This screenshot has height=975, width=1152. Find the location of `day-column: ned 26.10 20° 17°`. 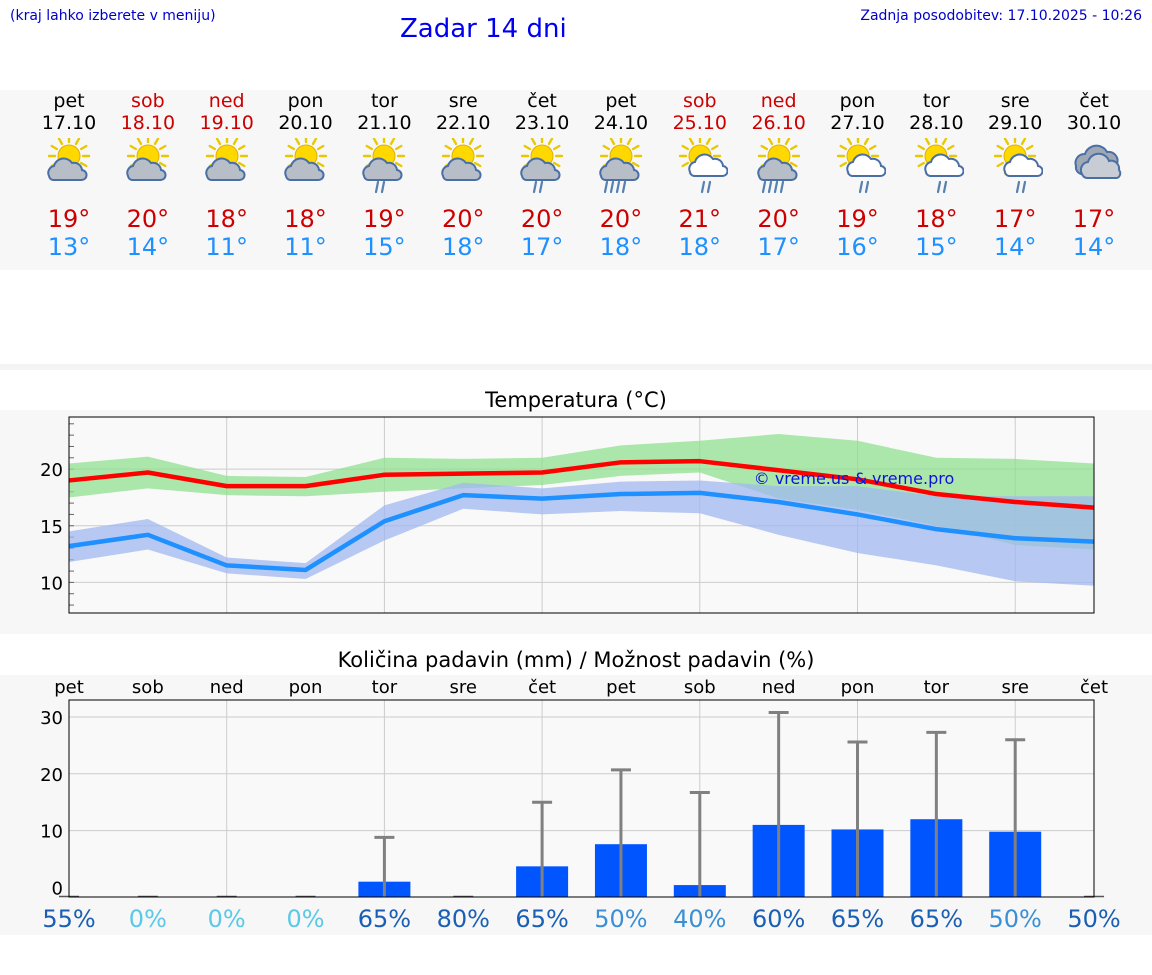

day-column: ned 26.10 20° 17° is located at coordinates (779, 175).